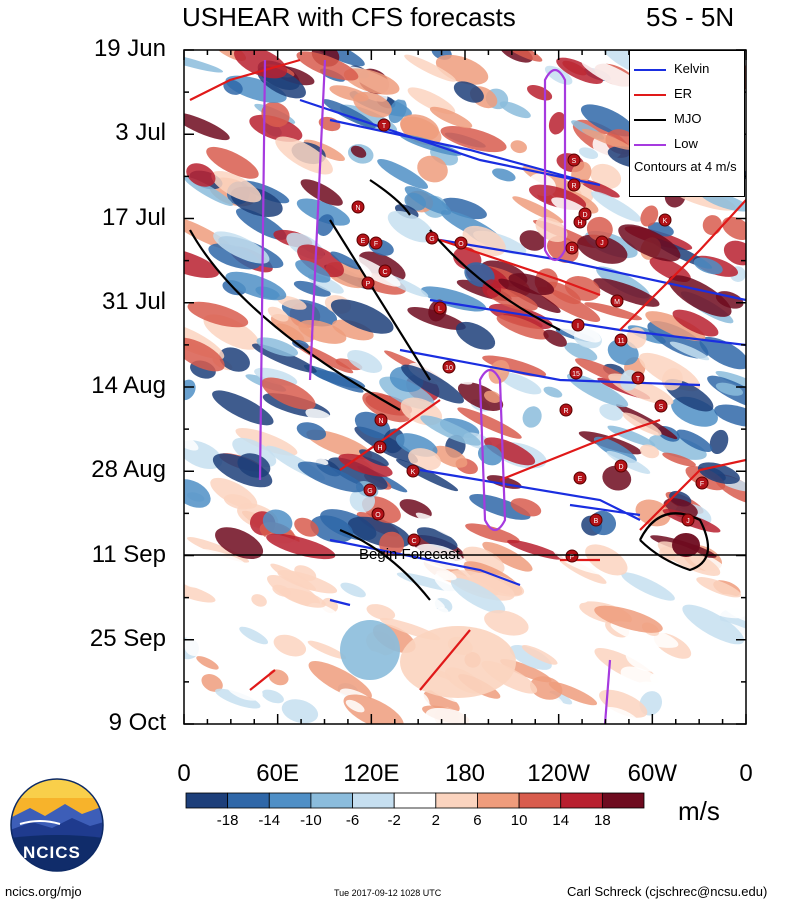 This screenshot has width=809, height=907. What do you see at coordinates (409, 554) in the screenshot?
I see `begin-forecast-label: Begin Forecast` at bounding box center [409, 554].